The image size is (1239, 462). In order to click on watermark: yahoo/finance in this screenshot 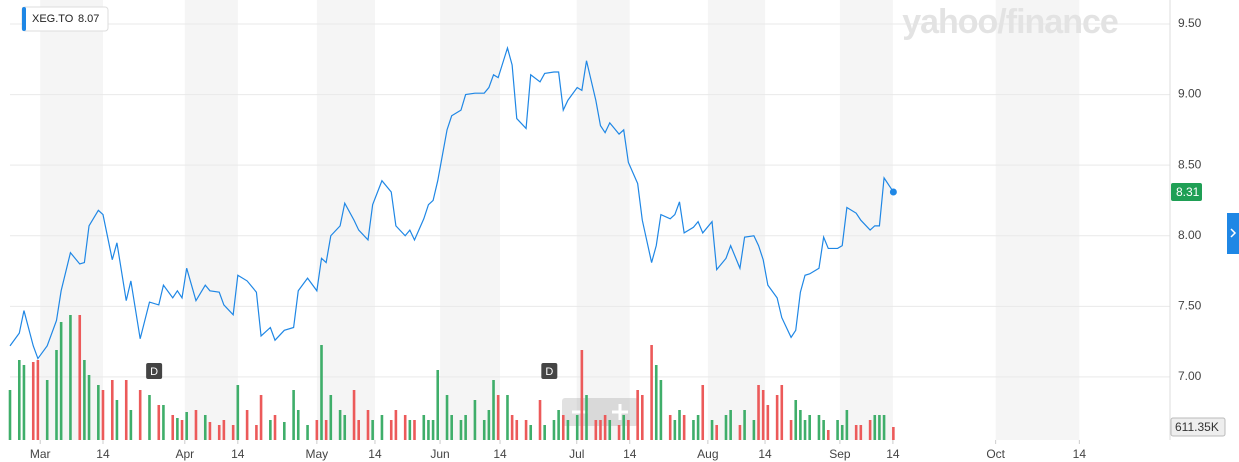, I will do `click(1010, 22)`.